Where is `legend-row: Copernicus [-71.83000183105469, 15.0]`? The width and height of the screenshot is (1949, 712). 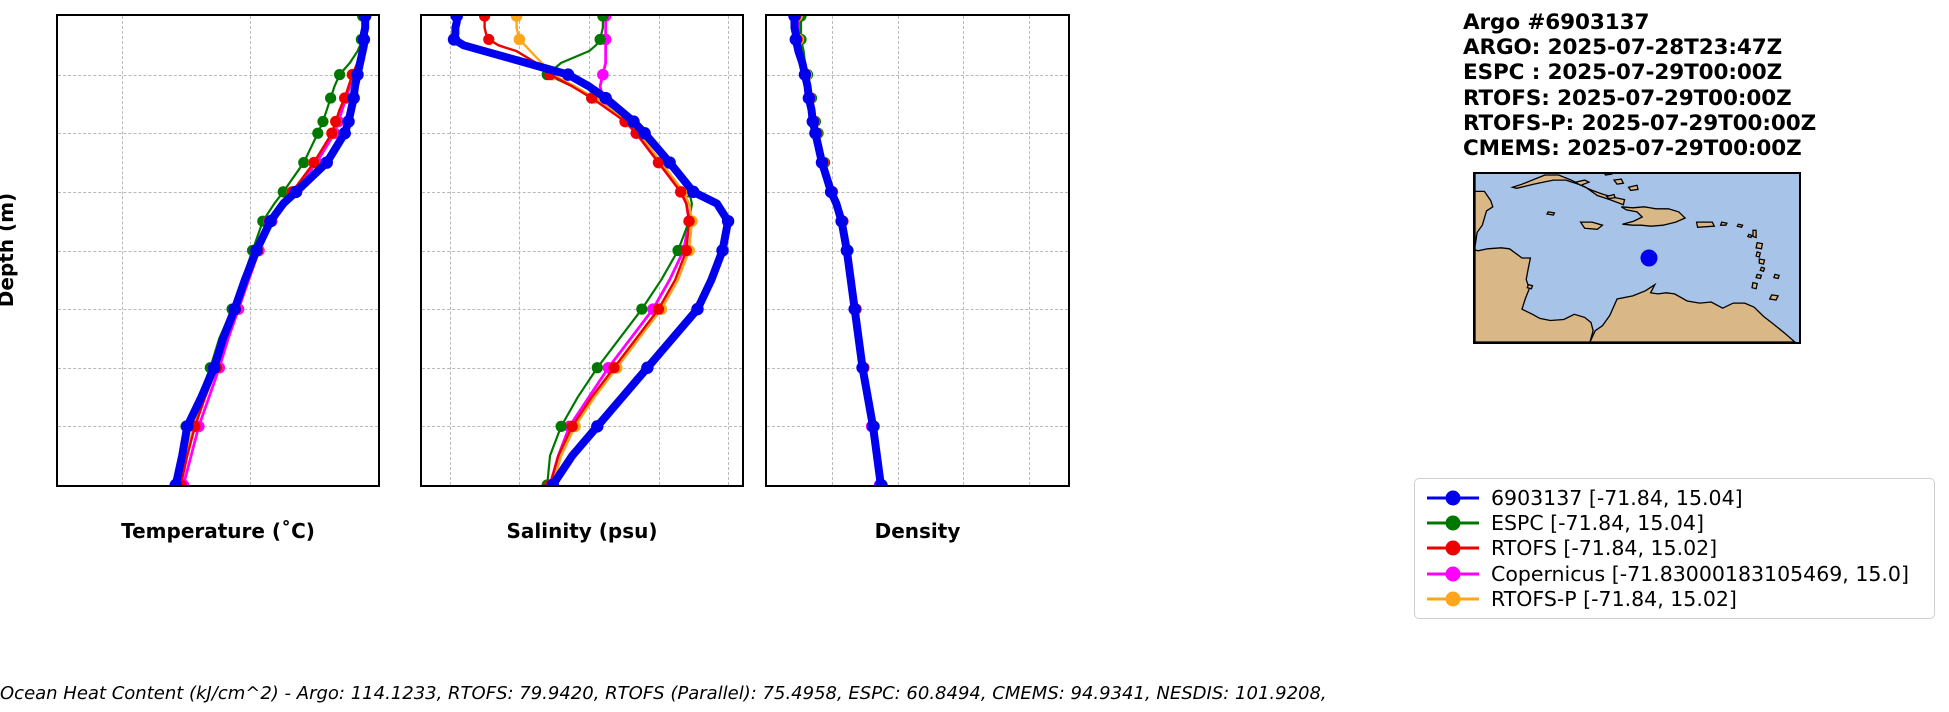 legend-row: Copernicus [-71.83000183105469, 15.0] is located at coordinates (1674, 573).